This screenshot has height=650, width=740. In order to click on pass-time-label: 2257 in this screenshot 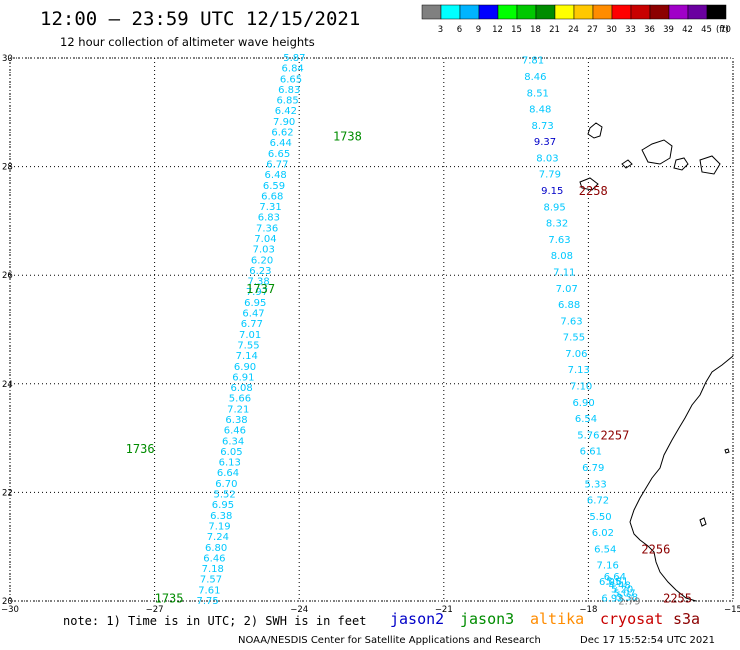, I will do `click(614, 435)`.